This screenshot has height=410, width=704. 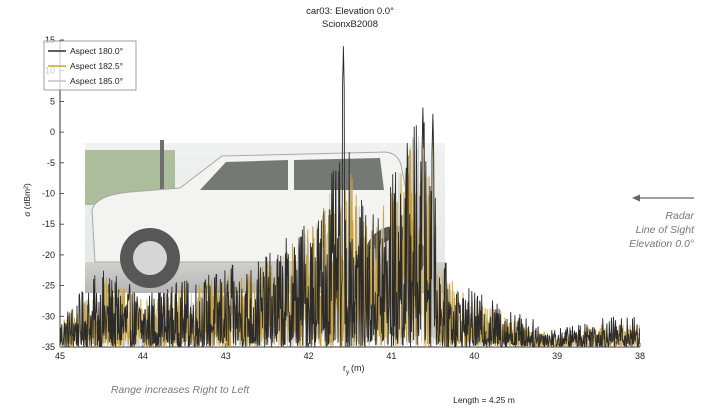 What do you see at coordinates (474, 356) in the screenshot?
I see `x-tick-label: 40` at bounding box center [474, 356].